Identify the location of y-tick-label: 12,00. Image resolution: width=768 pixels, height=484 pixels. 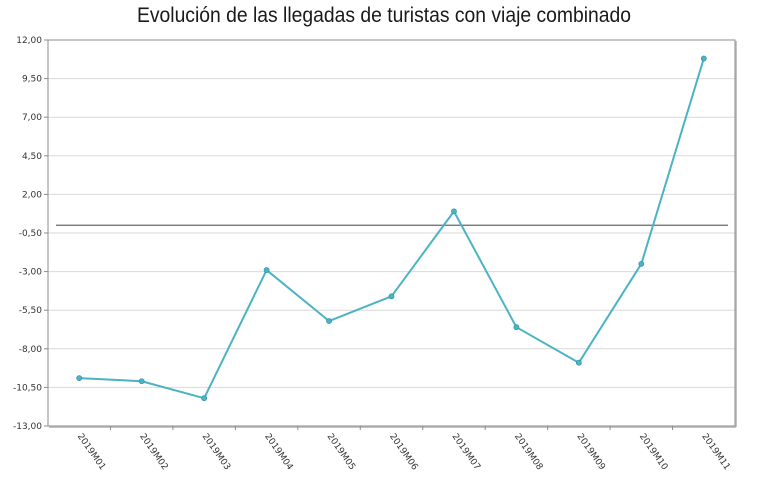
(29, 41).